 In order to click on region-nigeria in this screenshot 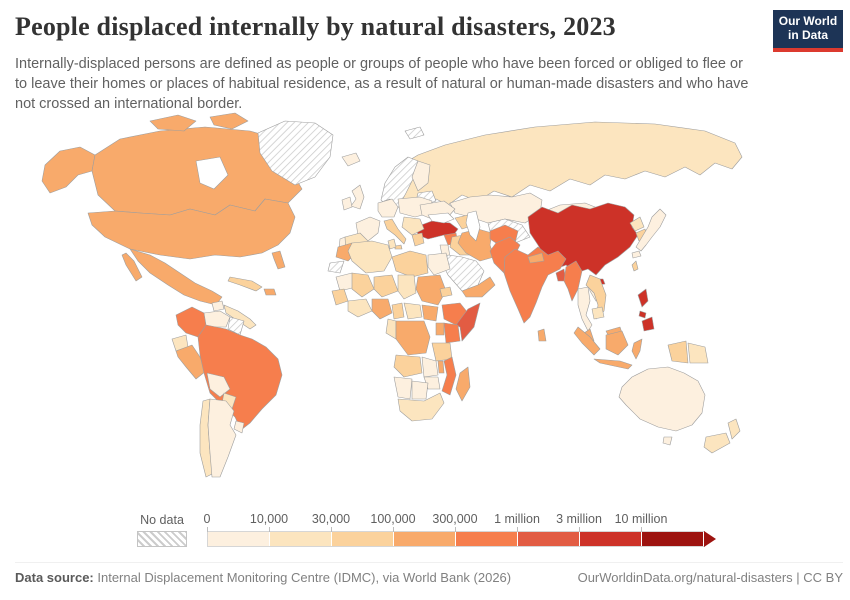, I will do `click(382, 309)`.